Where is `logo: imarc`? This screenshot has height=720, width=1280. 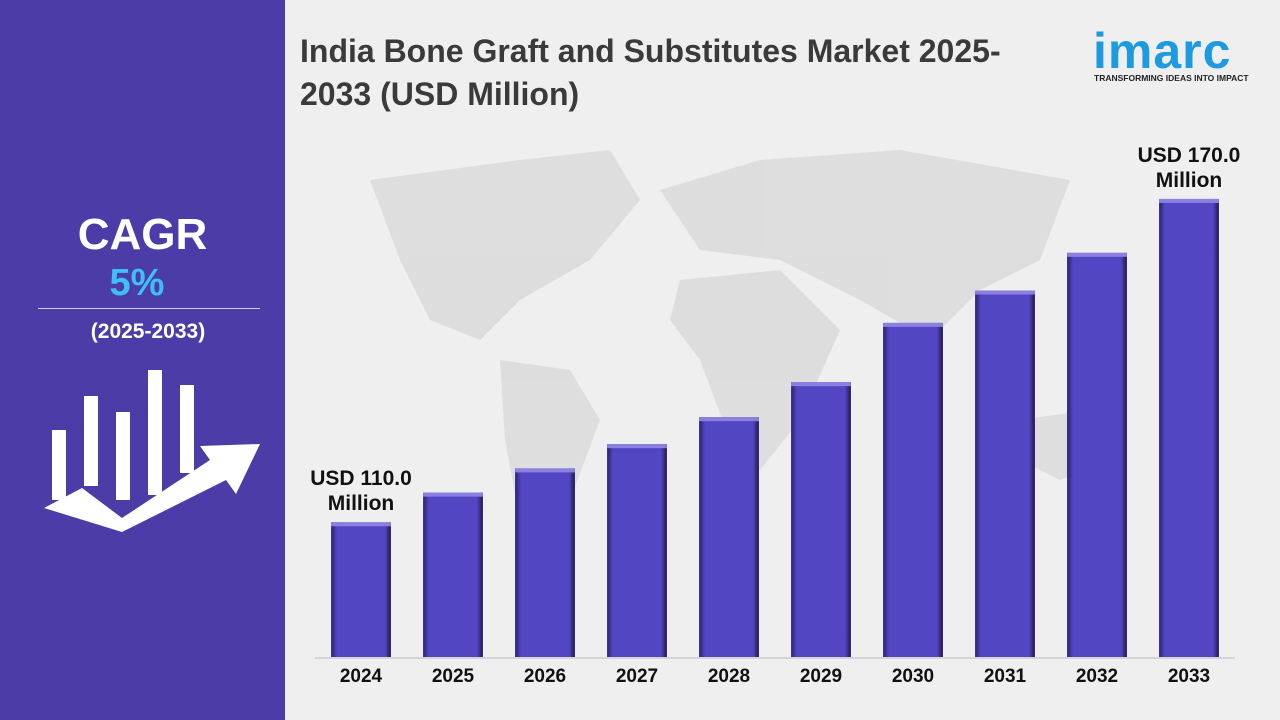 logo: imarc is located at coordinates (1162, 51).